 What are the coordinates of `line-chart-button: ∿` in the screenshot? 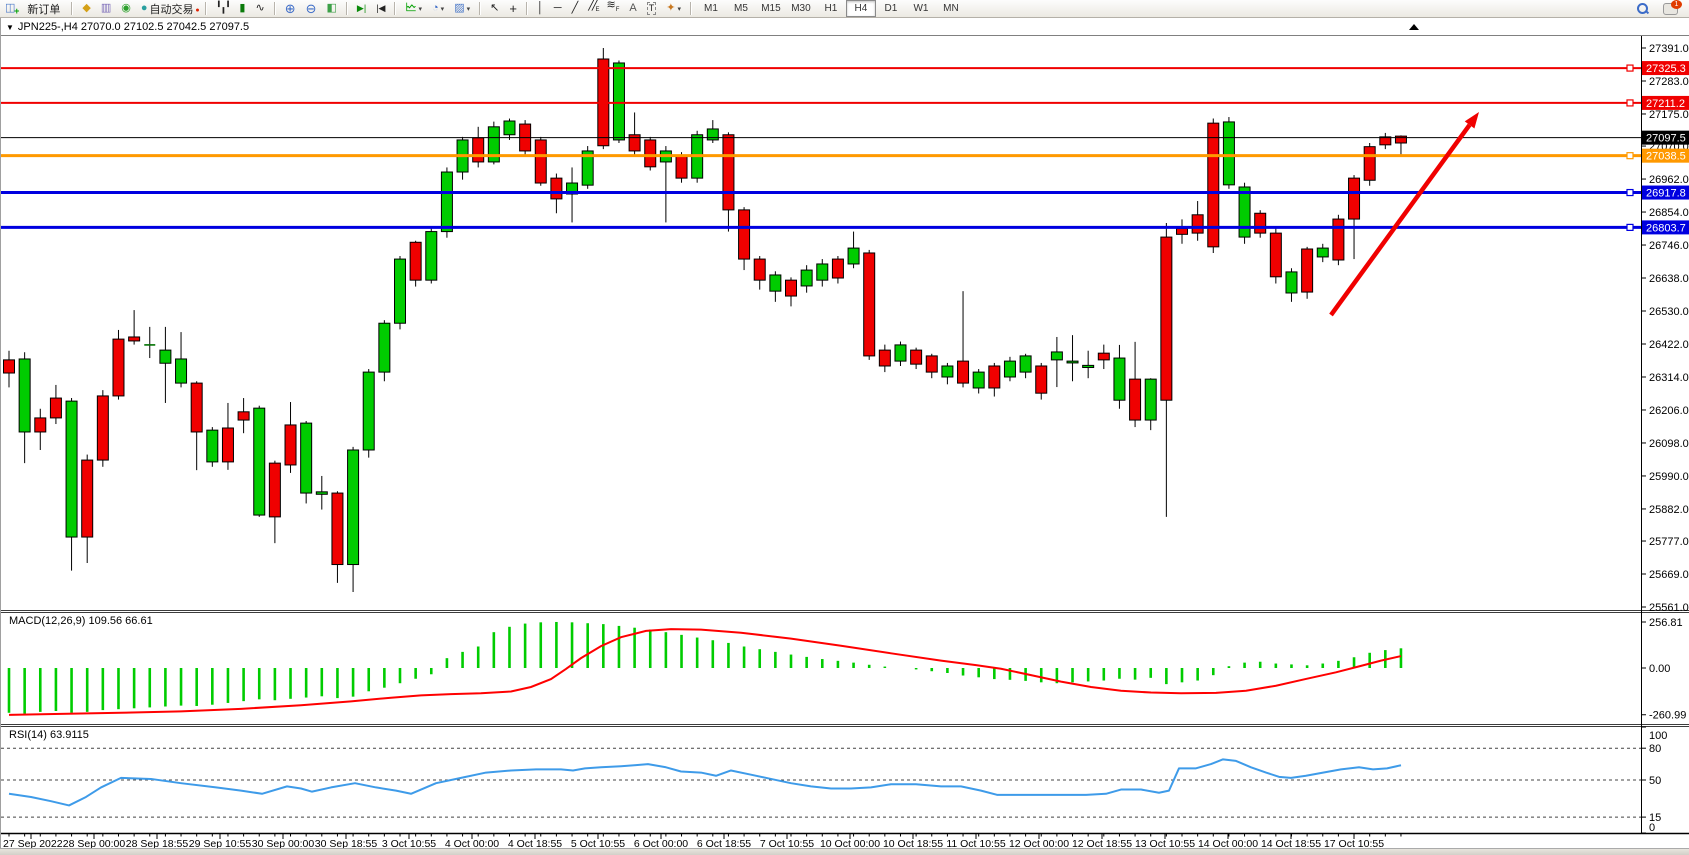 It's located at (259, 8).